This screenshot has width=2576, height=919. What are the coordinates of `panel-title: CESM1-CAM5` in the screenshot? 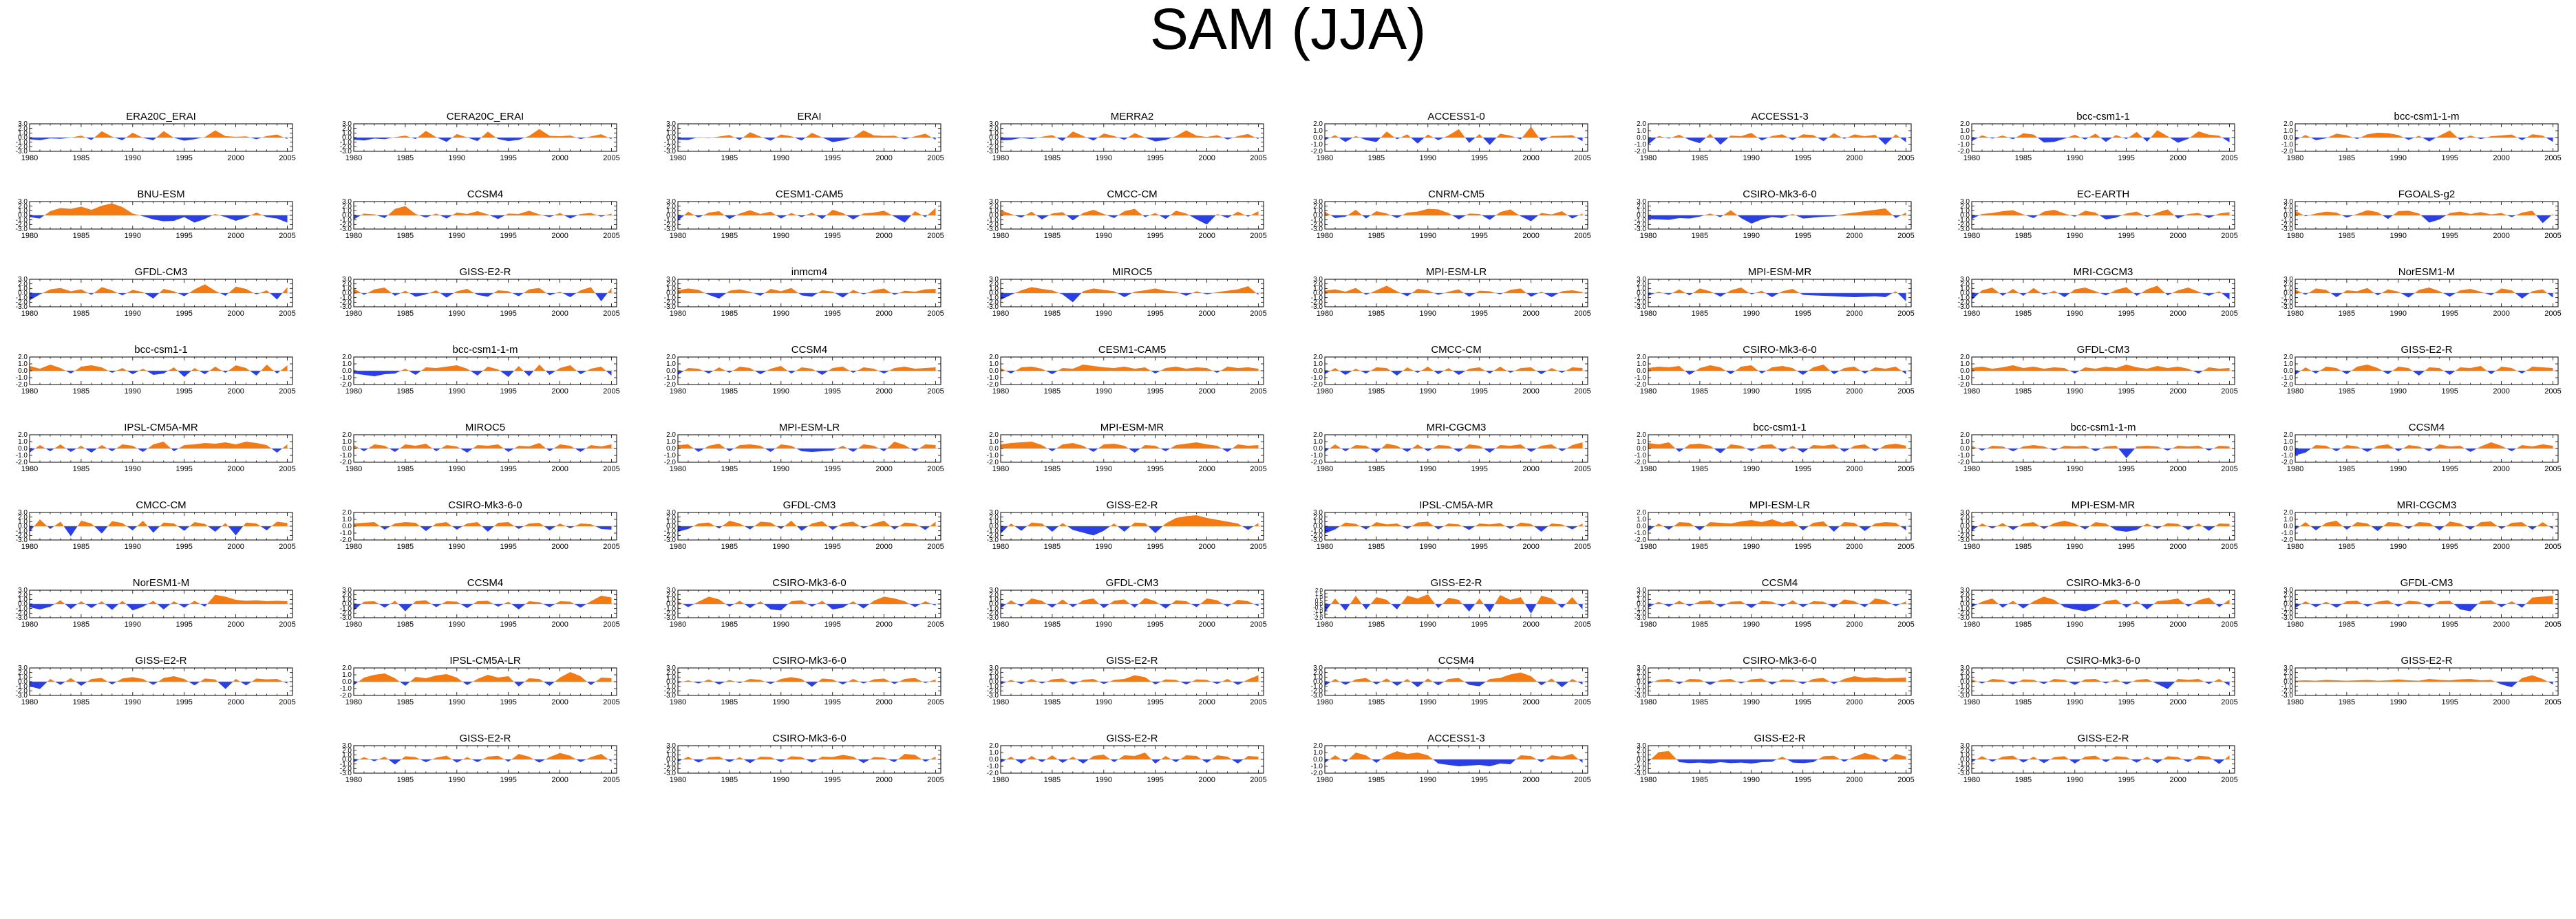 It's located at (1132, 350).